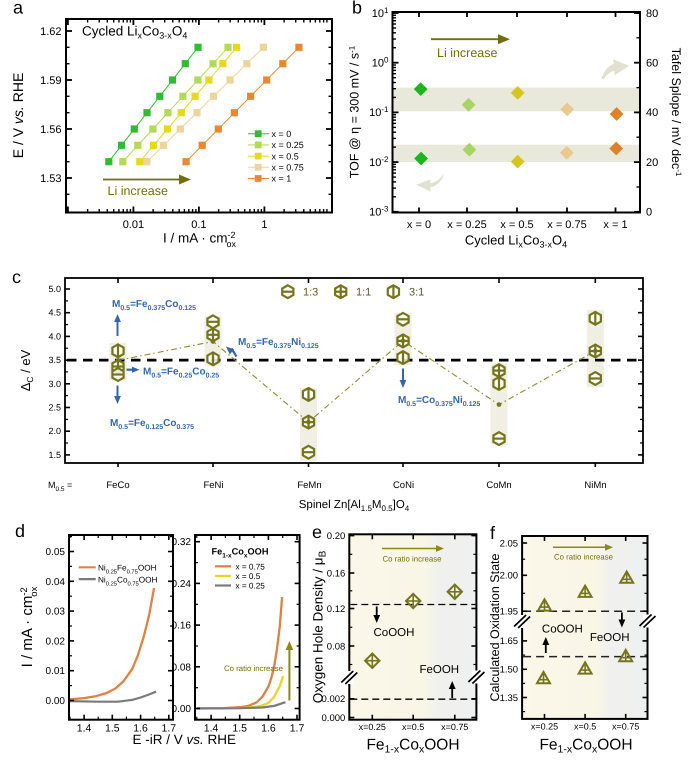  What do you see at coordinates (50, 130) in the screenshot?
I see `svg-text: 1.56` at bounding box center [50, 130].